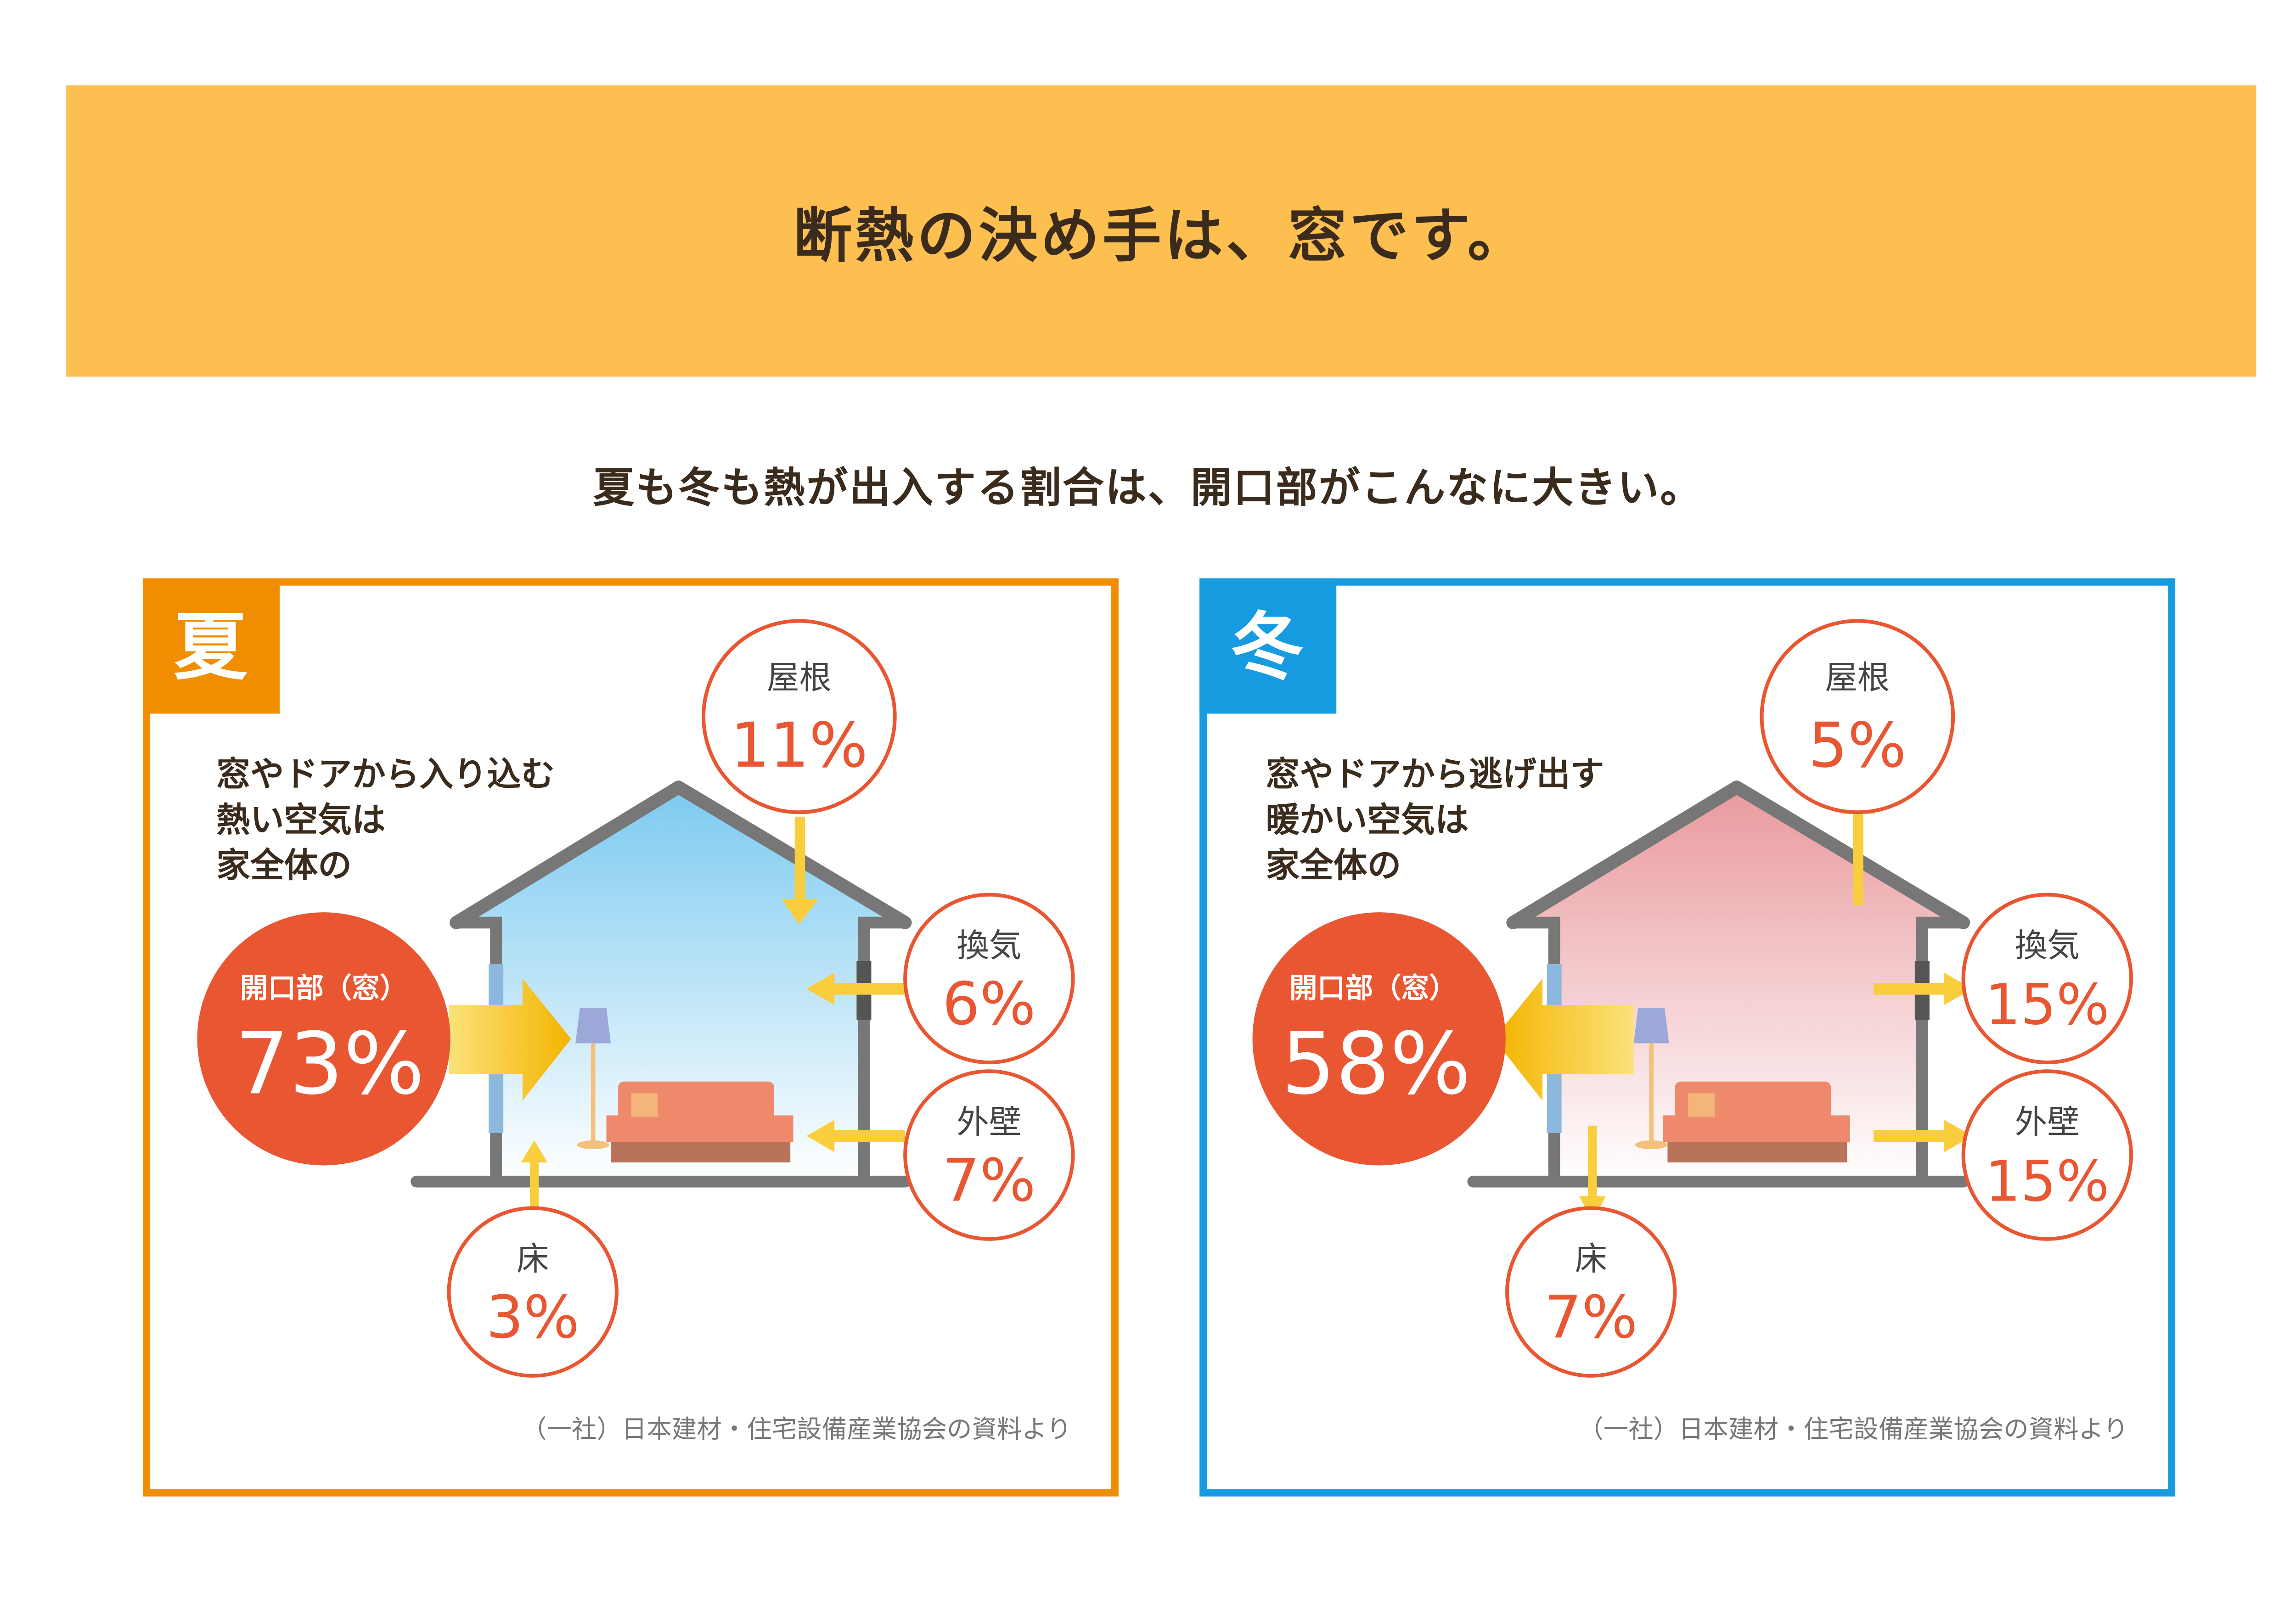  Describe the element at coordinates (533, 1317) in the screenshot. I see `svg-text: 3%` at that location.